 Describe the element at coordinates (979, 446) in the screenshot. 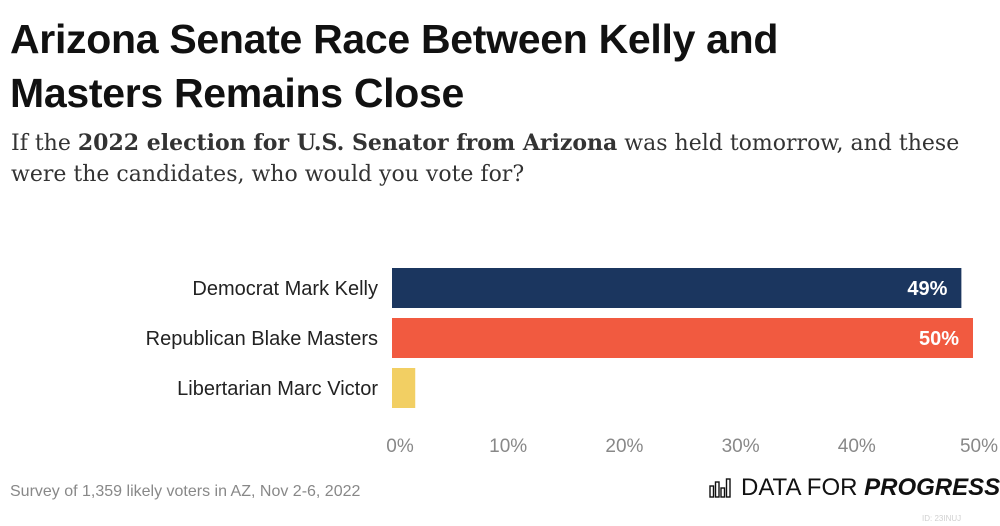

I see `x-tick-label: 50%` at that location.